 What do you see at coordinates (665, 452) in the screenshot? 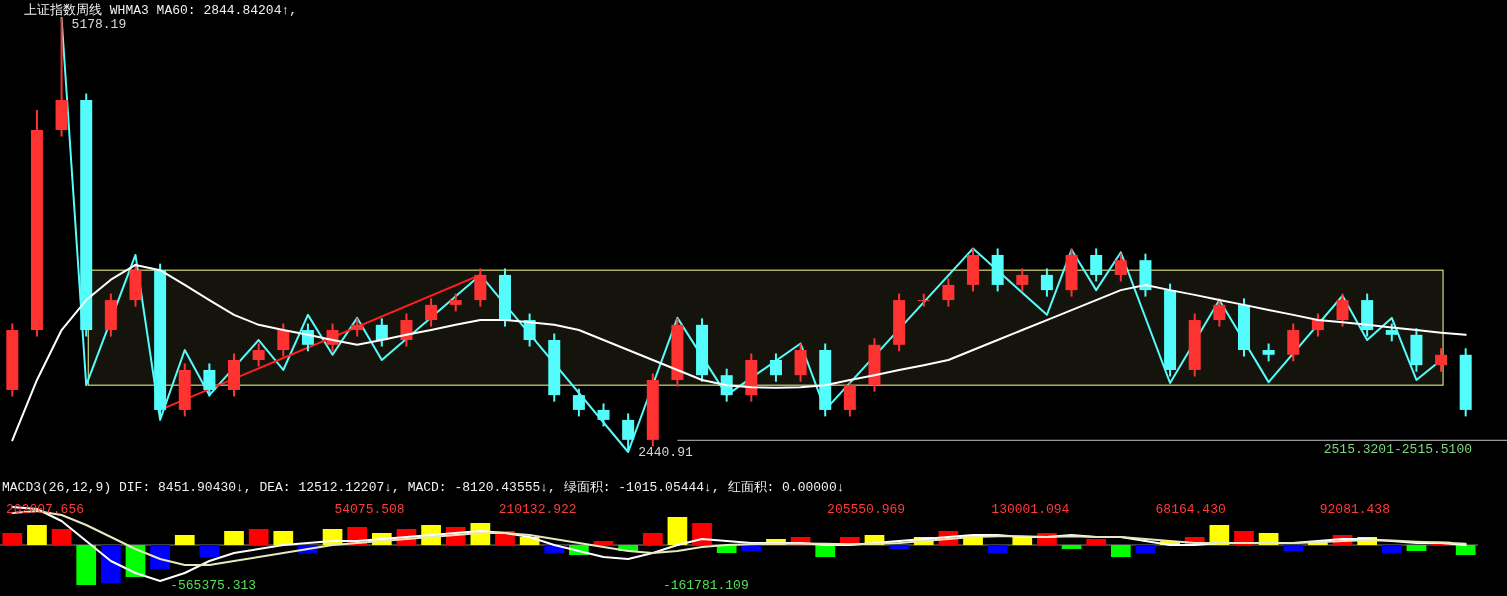
I see `annotation: 2440.91` at bounding box center [665, 452].